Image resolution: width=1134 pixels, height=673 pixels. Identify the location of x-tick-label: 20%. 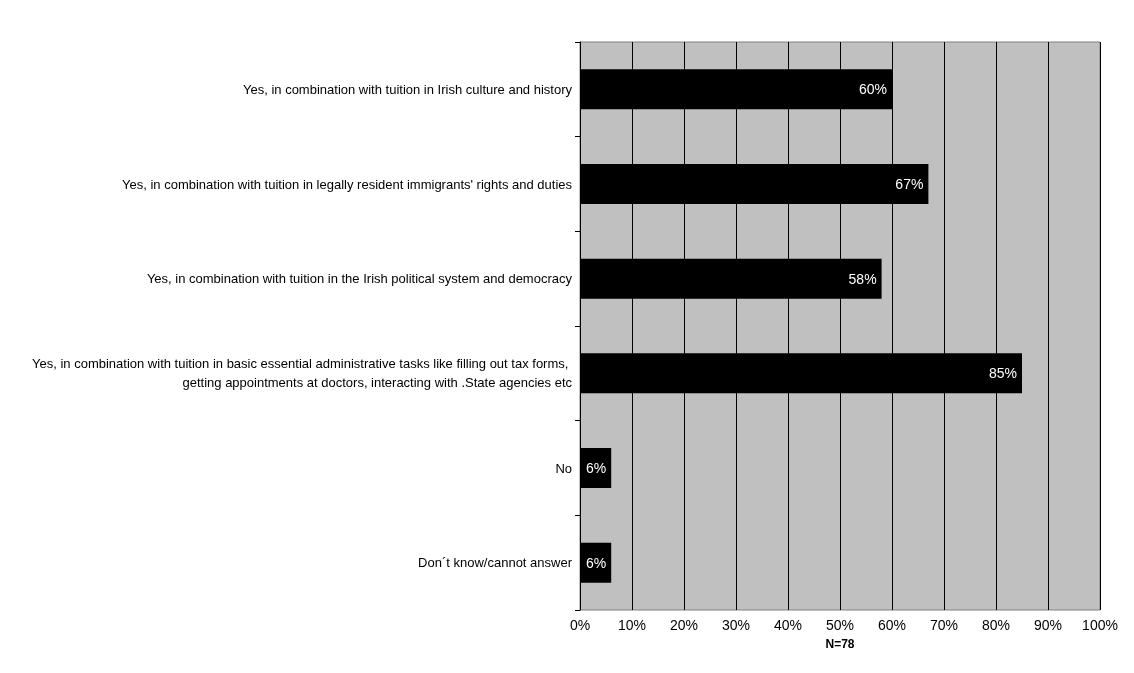
(684, 625).